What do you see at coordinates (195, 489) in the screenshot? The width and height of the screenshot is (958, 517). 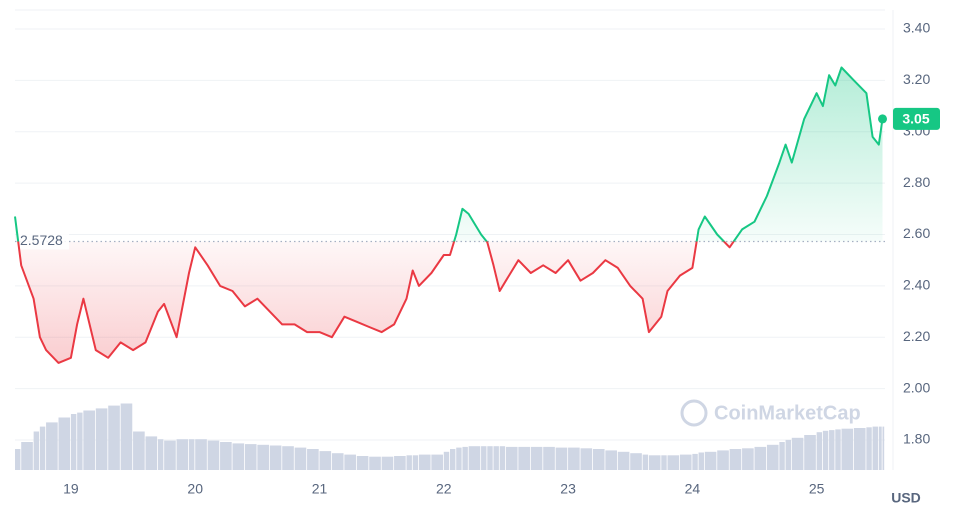 I see `x-tick-label: 20` at bounding box center [195, 489].